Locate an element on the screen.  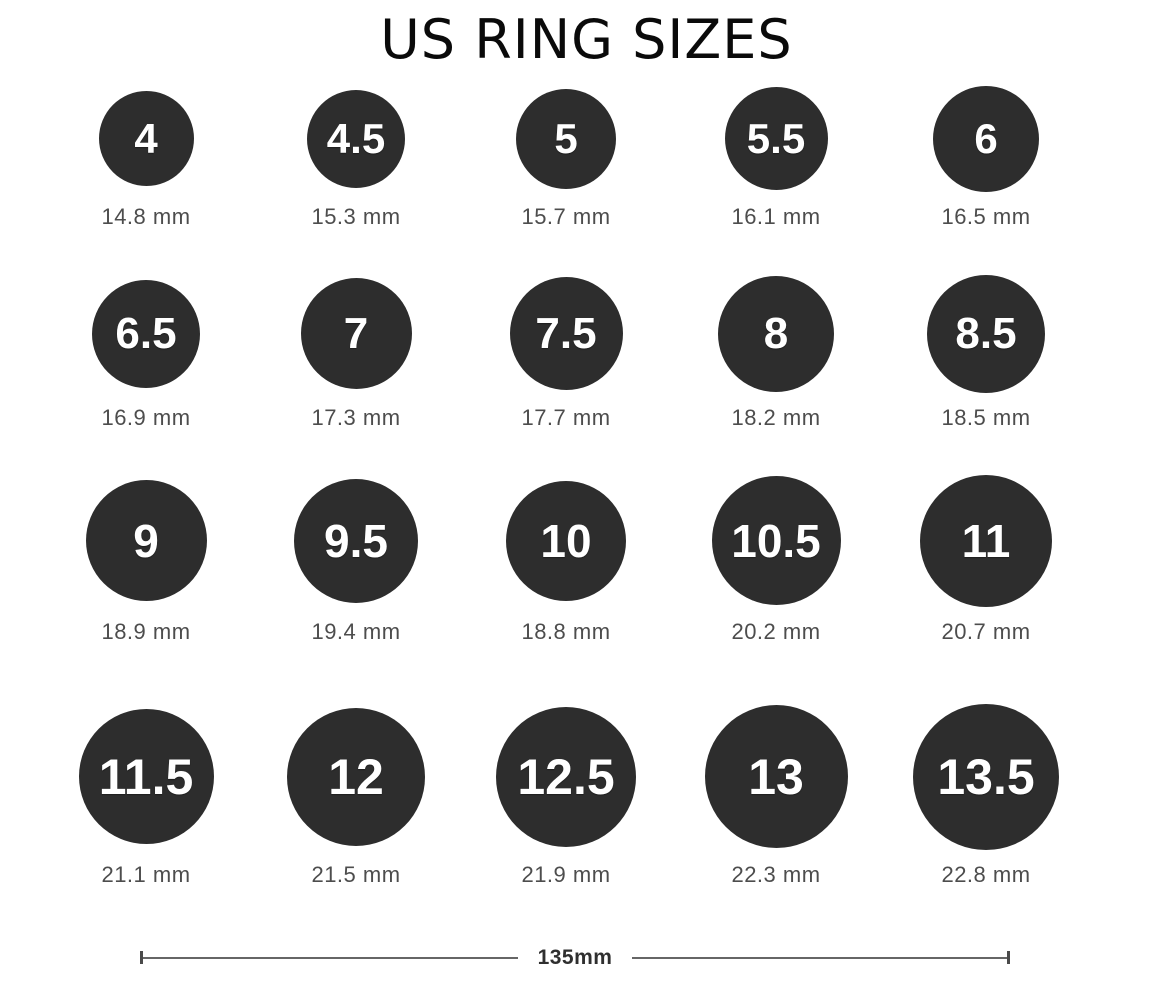
diameter-label: 18.2 mm is located at coordinates (776, 417).